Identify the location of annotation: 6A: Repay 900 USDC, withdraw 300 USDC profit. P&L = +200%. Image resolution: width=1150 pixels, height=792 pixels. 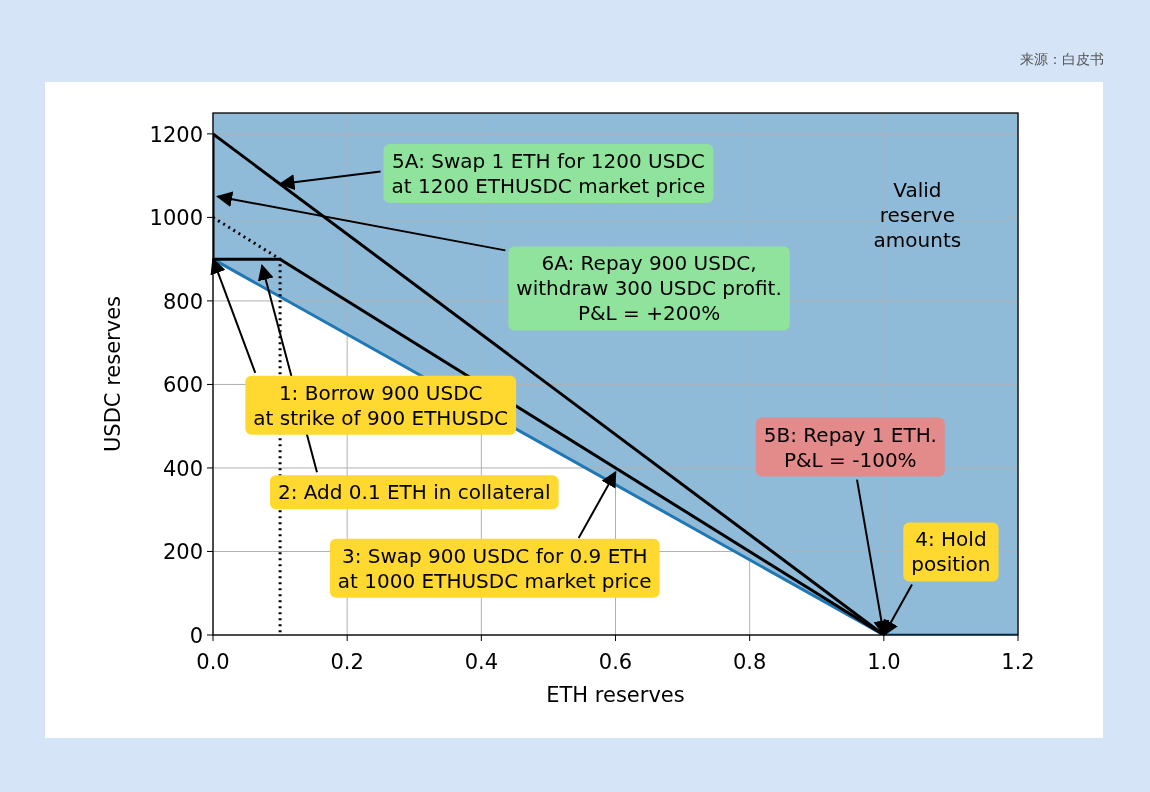
(649, 288).